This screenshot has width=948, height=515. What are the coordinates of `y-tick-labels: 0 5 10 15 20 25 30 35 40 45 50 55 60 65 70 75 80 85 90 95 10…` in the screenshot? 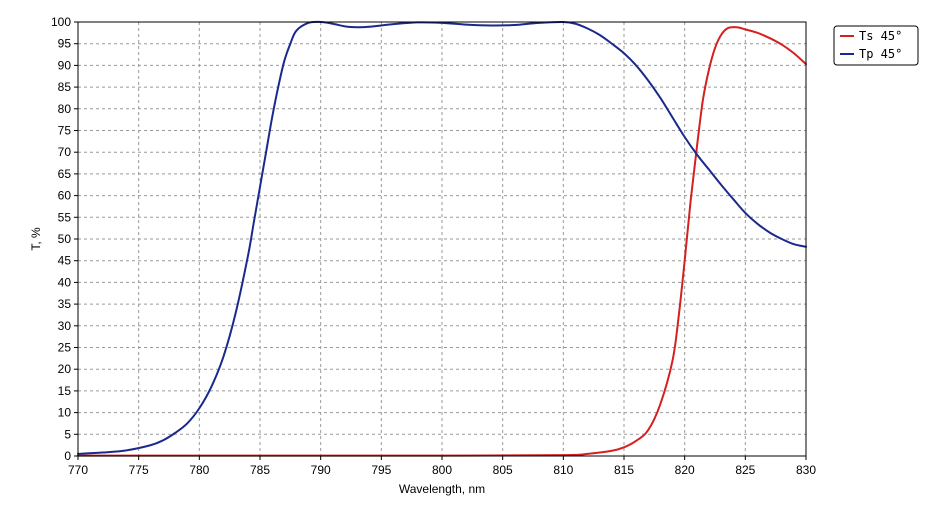 It's located at (64, 239).